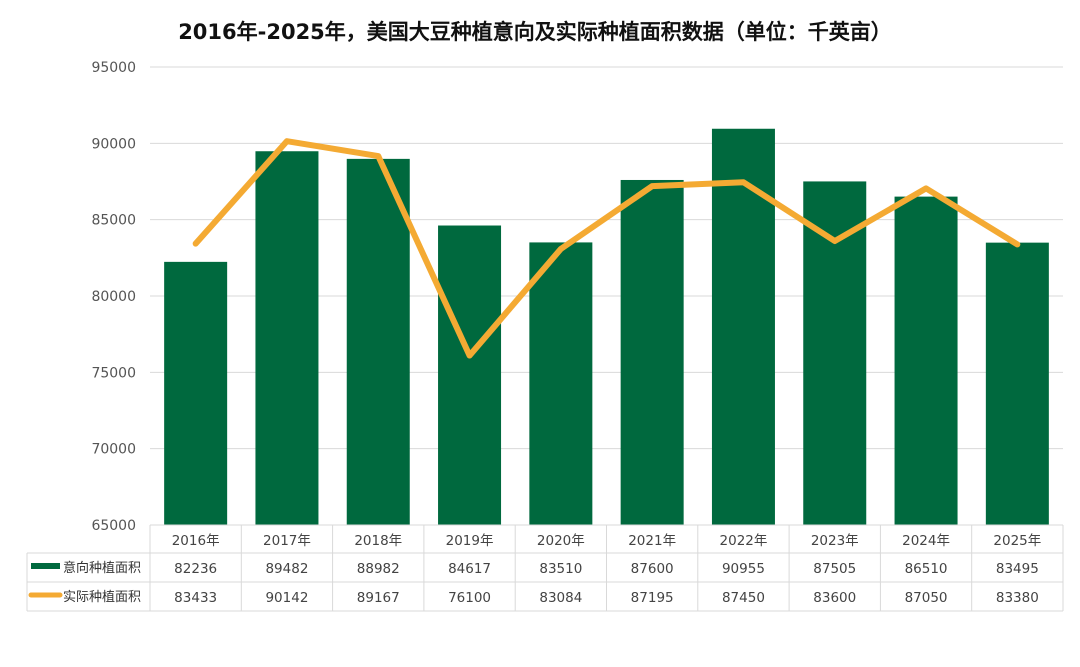 This screenshot has height=667, width=1080. I want to click on table-cell-bars: 89482, so click(286, 569).